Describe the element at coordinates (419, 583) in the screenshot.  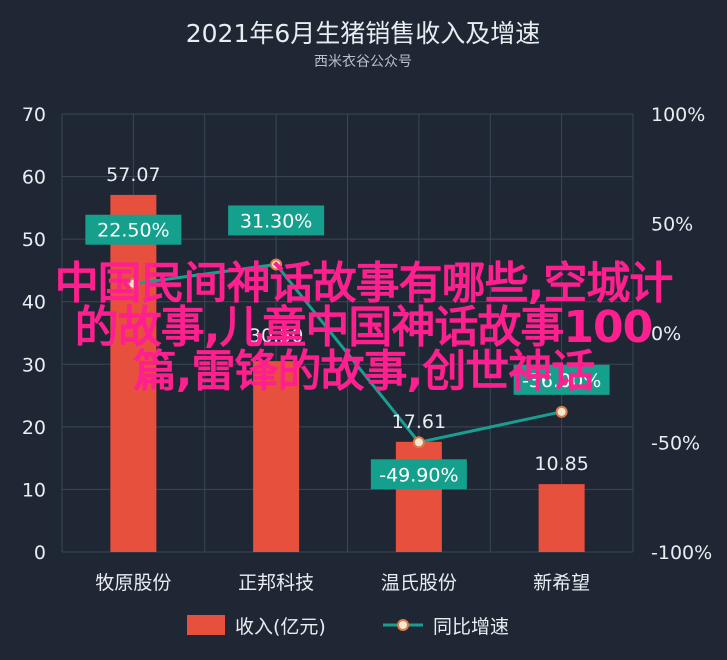
I see `x-tick-label: 温氏股份` at that location.